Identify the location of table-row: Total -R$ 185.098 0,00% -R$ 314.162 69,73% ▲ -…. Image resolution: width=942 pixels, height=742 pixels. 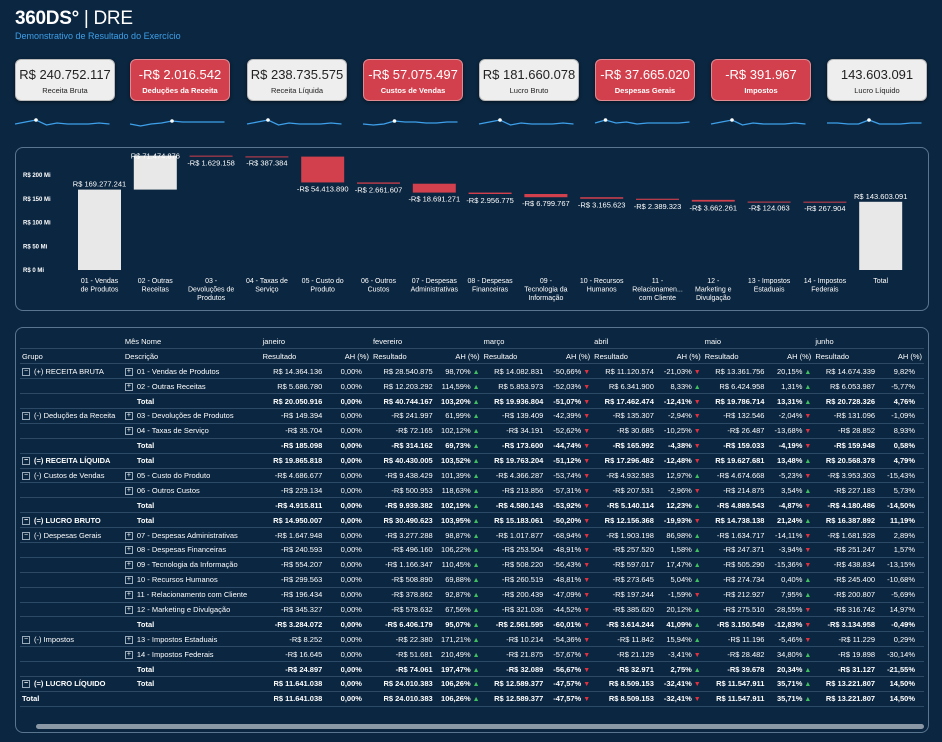
(472, 446).